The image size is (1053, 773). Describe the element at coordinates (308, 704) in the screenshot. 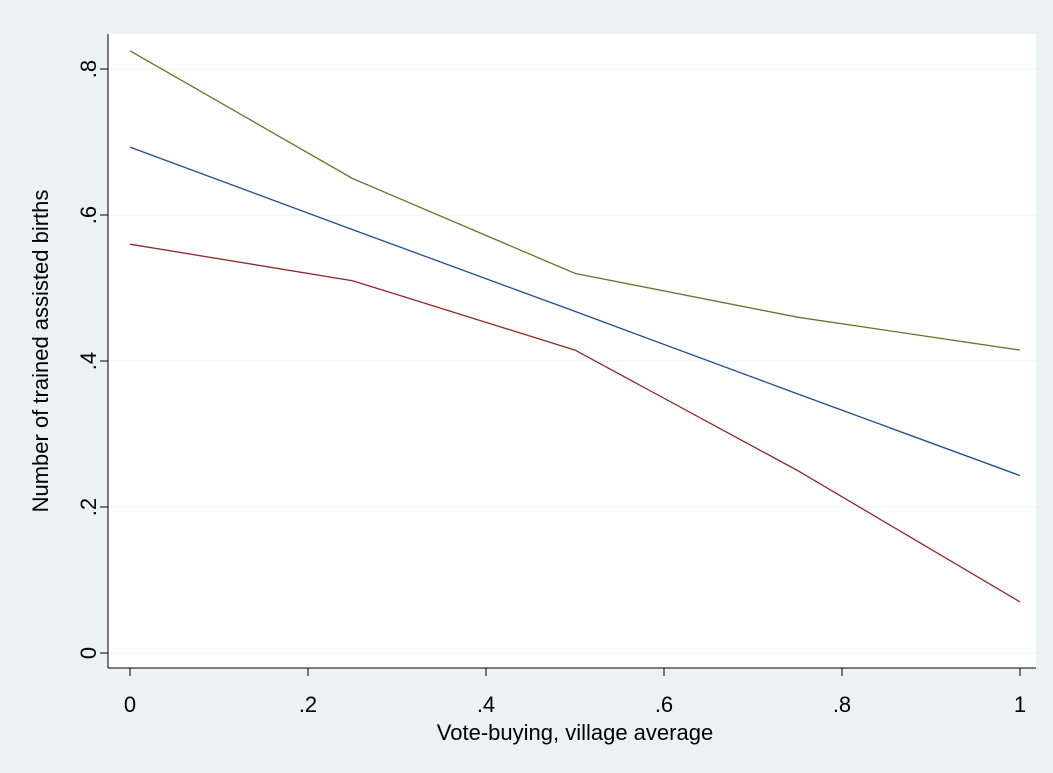

I see `x-tick-label-1: .2` at that location.